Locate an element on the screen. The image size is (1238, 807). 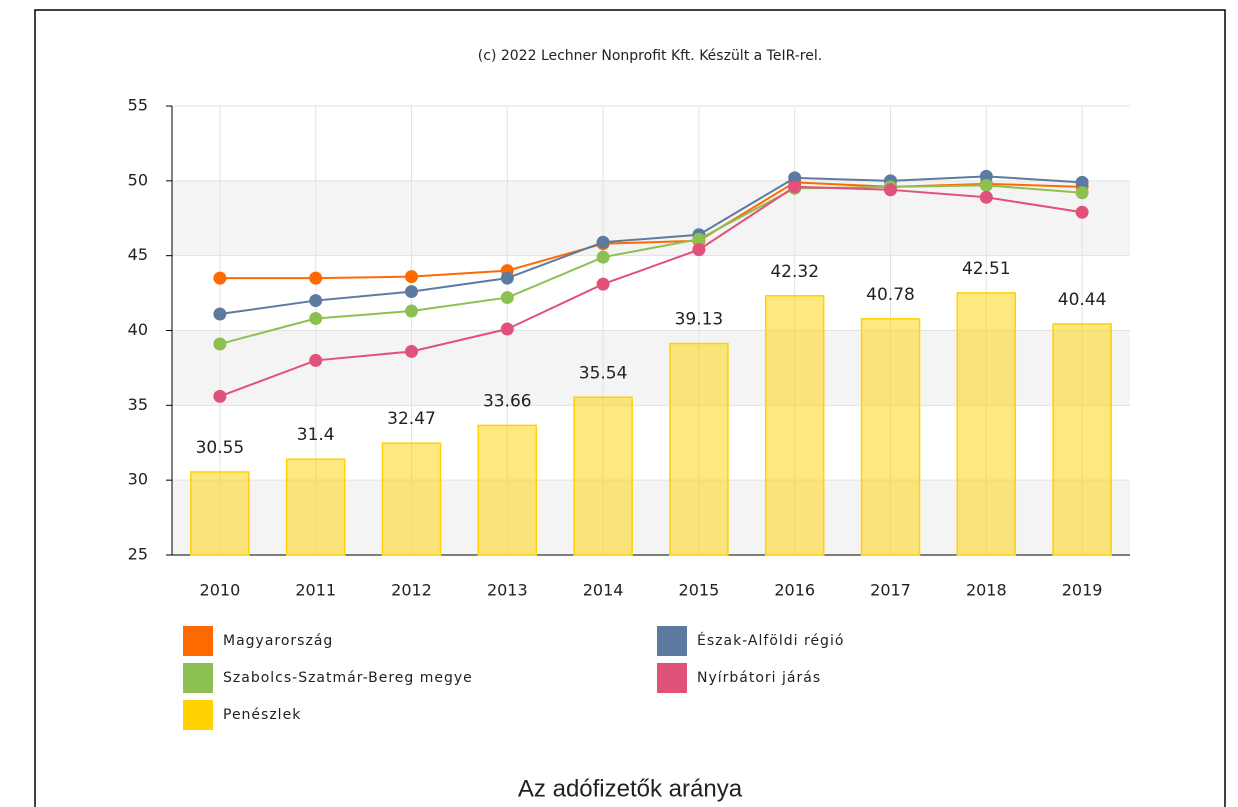
y-tick-label: 35 is located at coordinates (138, 404).